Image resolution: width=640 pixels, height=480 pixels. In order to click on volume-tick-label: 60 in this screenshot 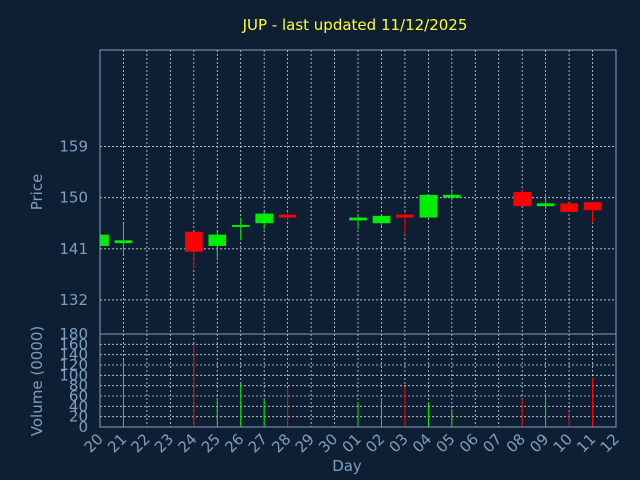, I will do `click(78, 396)`.